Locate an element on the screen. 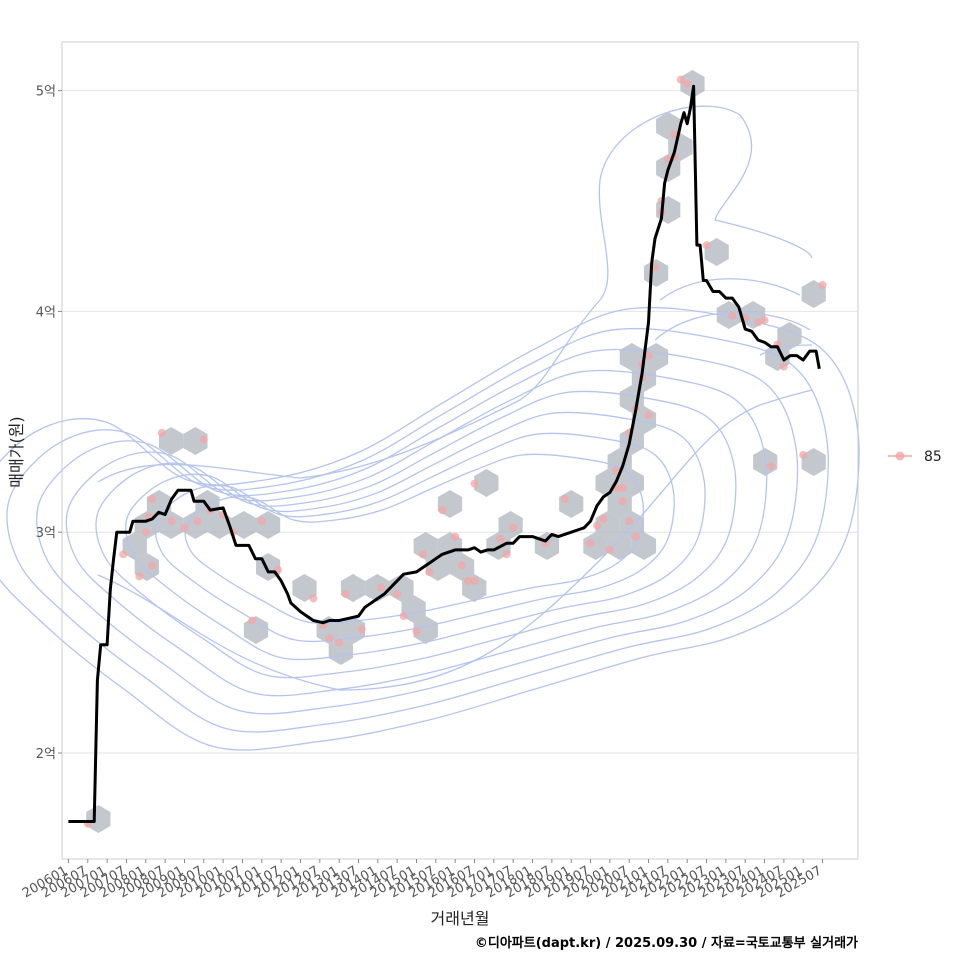  x-axis-title: 거래년월 is located at coordinates (460, 918).